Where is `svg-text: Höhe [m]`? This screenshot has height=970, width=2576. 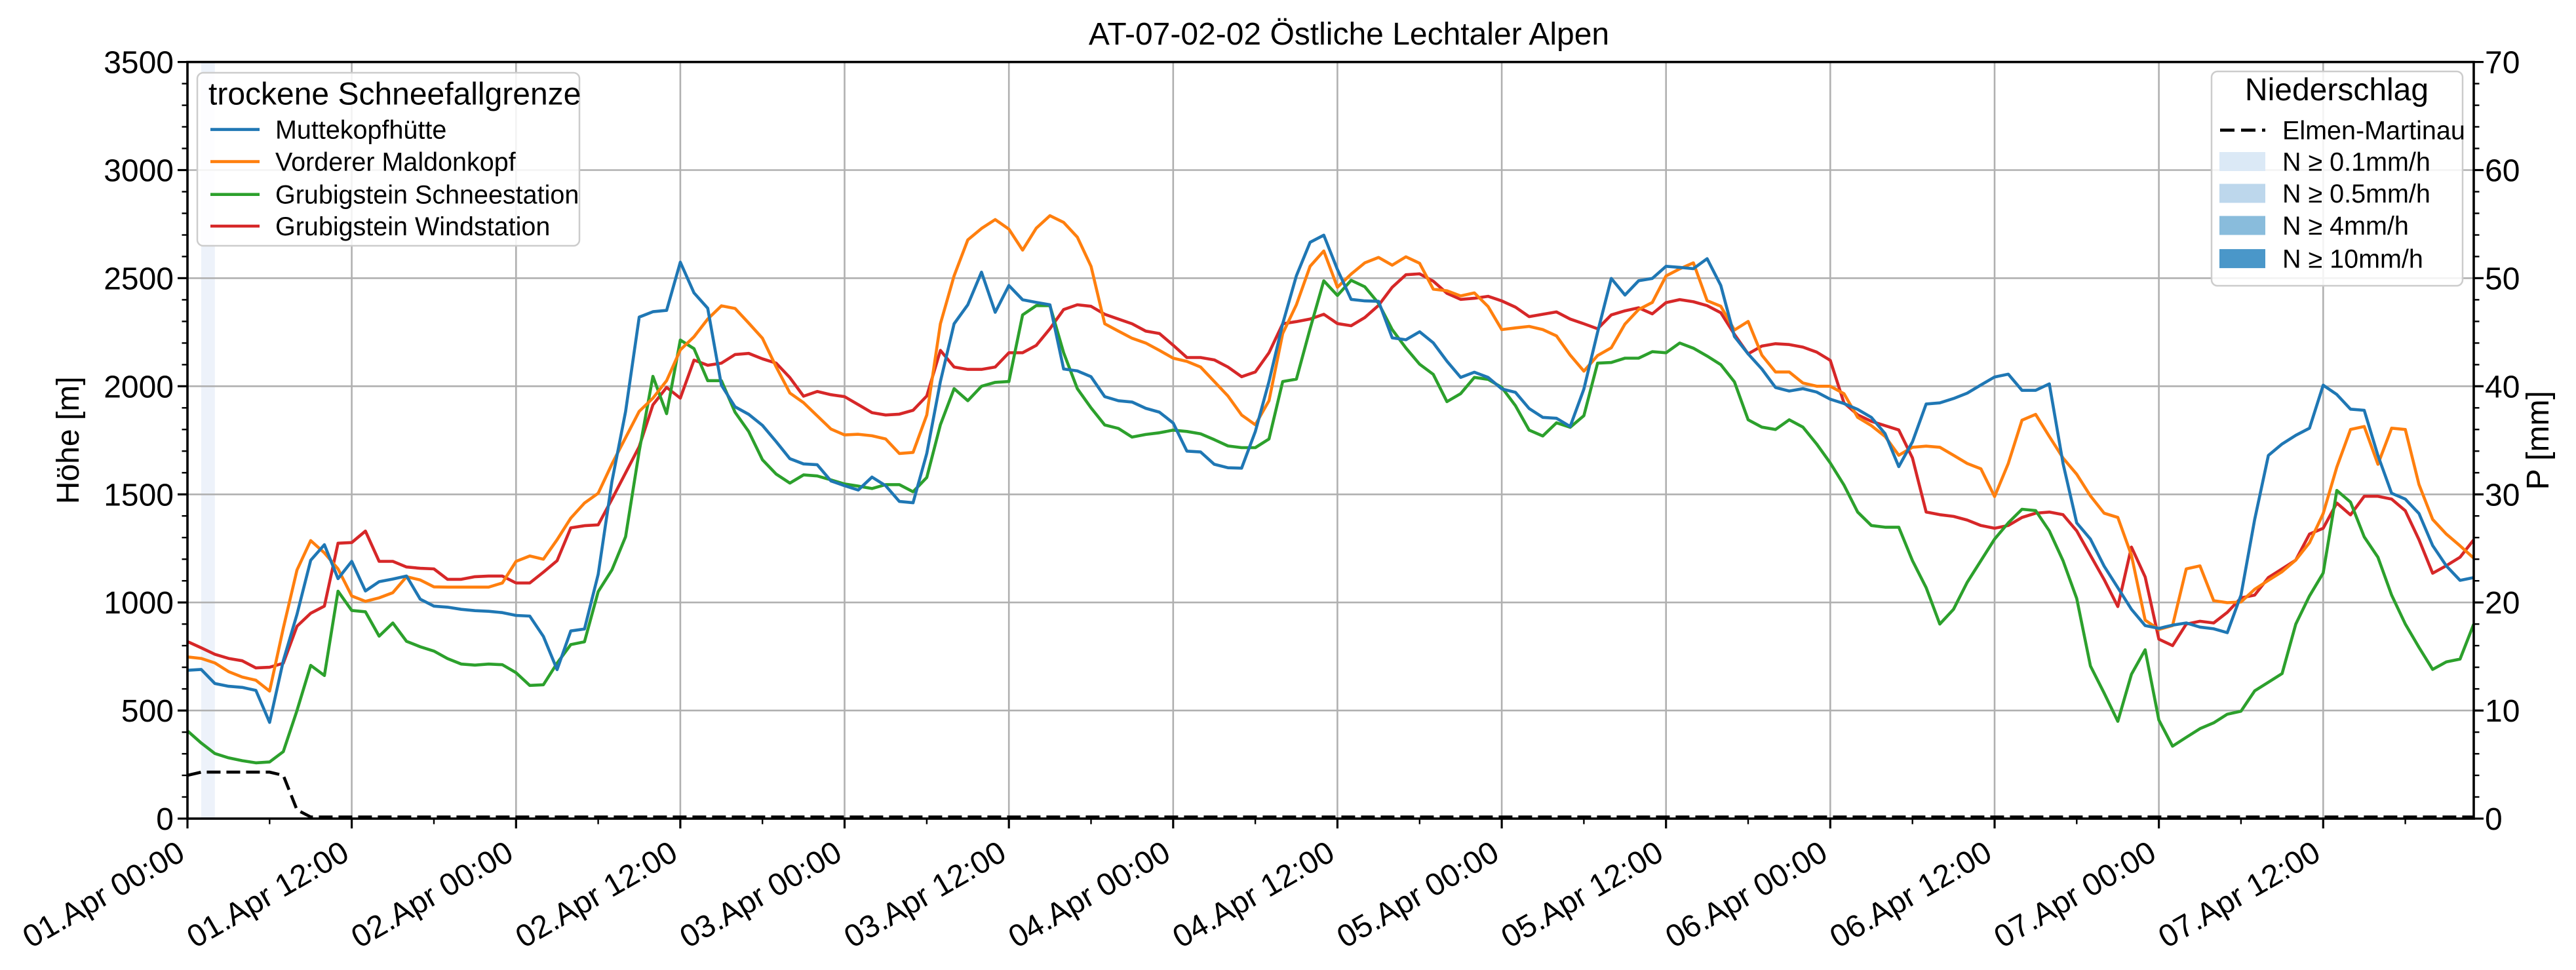 svg-text: Höhe [m] is located at coordinates (68, 440).